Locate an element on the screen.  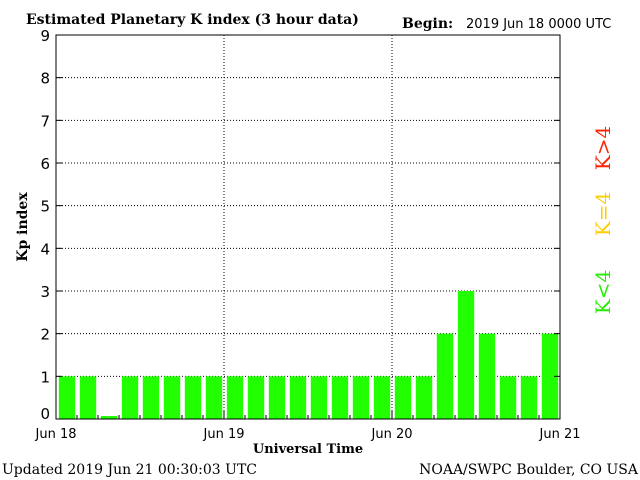
x-tick-label: Jun 21 is located at coordinates (560, 434).